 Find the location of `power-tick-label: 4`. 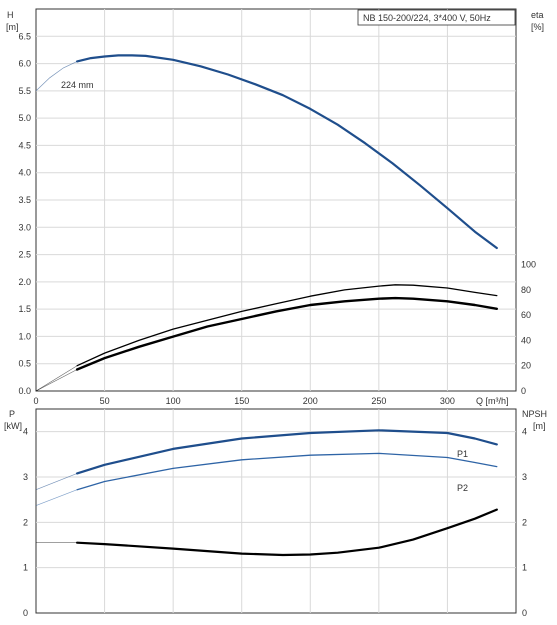

power-tick-label: 4 is located at coordinates (25, 432).